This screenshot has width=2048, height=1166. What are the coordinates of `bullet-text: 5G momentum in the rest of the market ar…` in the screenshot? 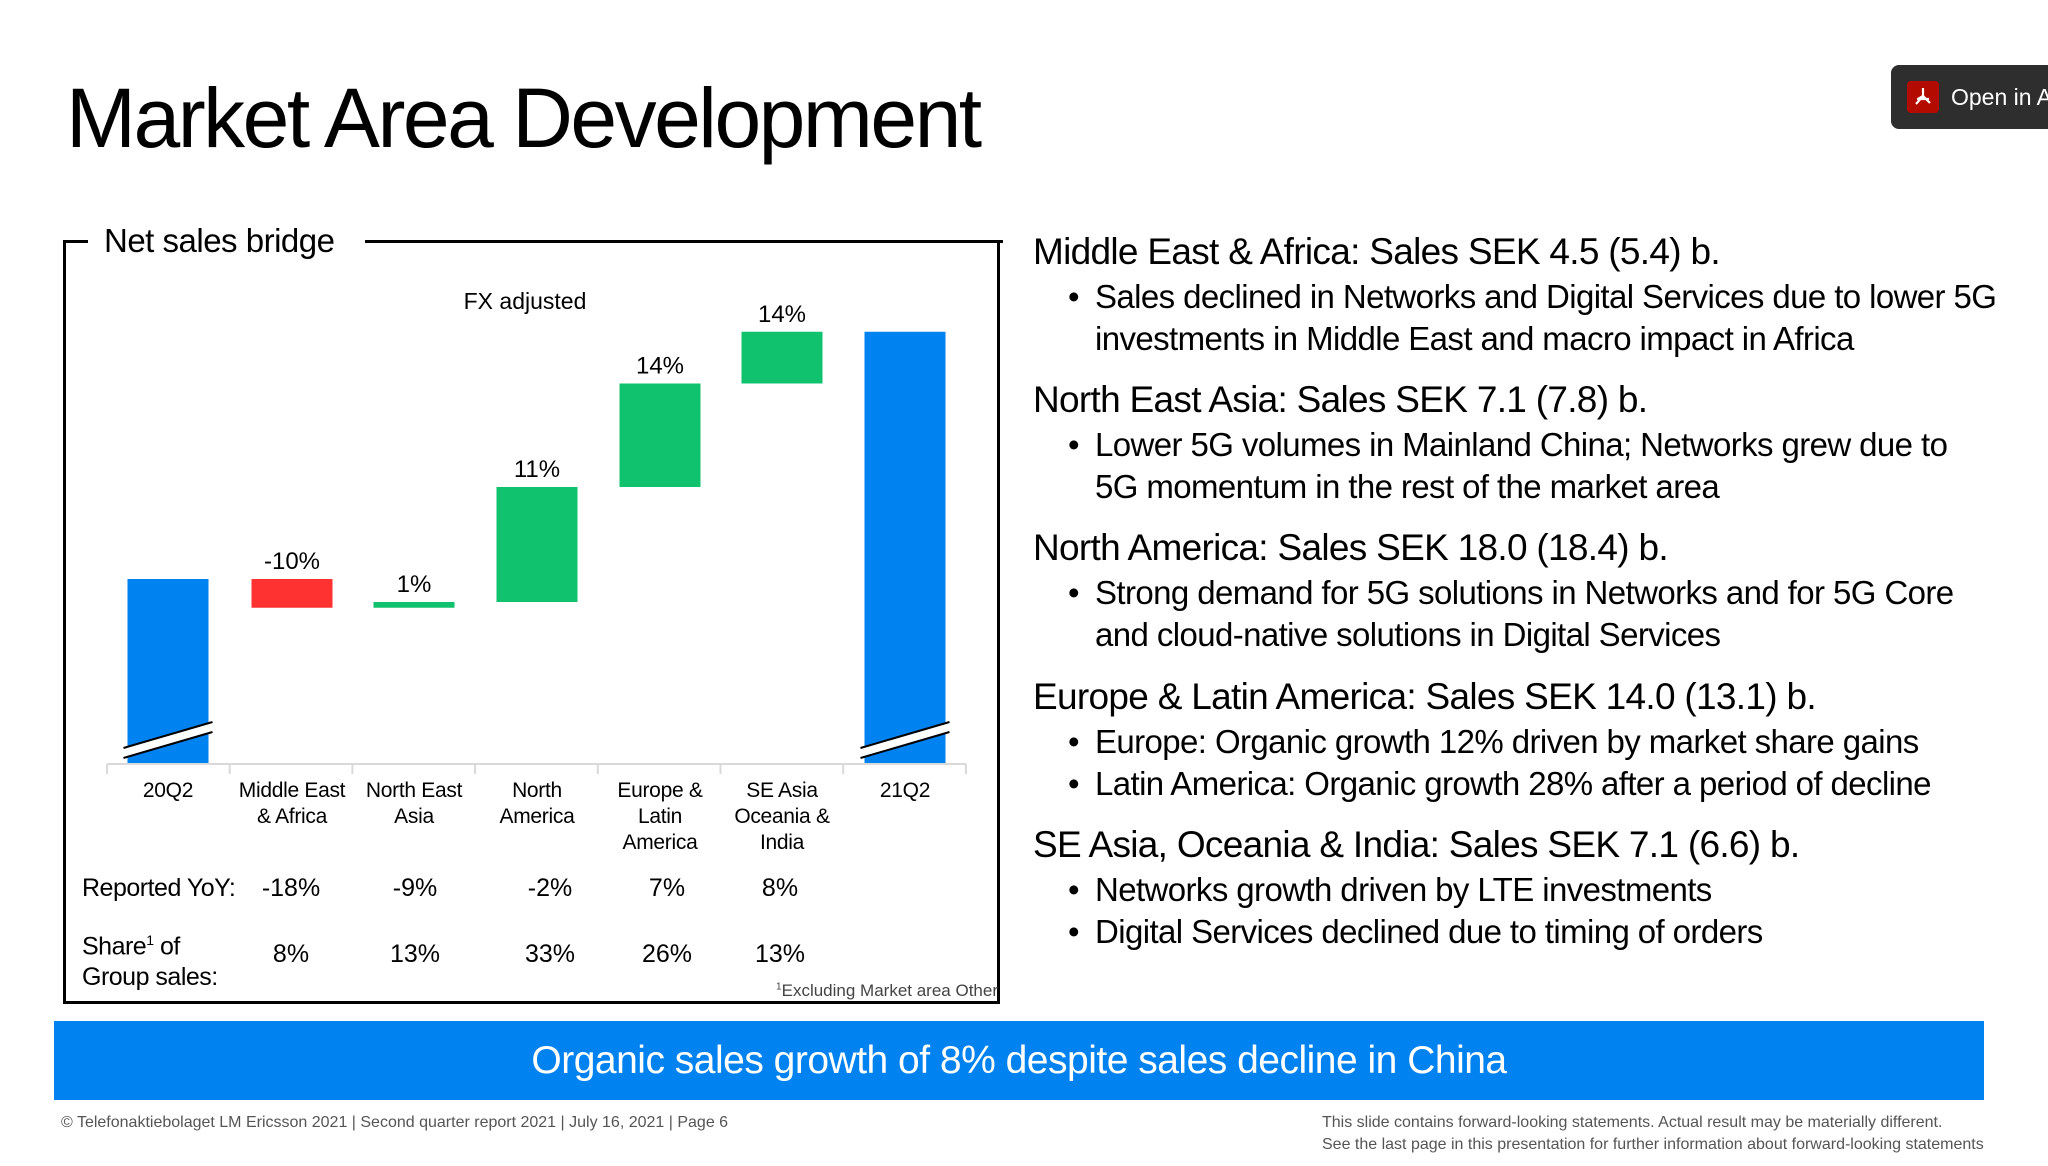 It's located at (1407, 486).